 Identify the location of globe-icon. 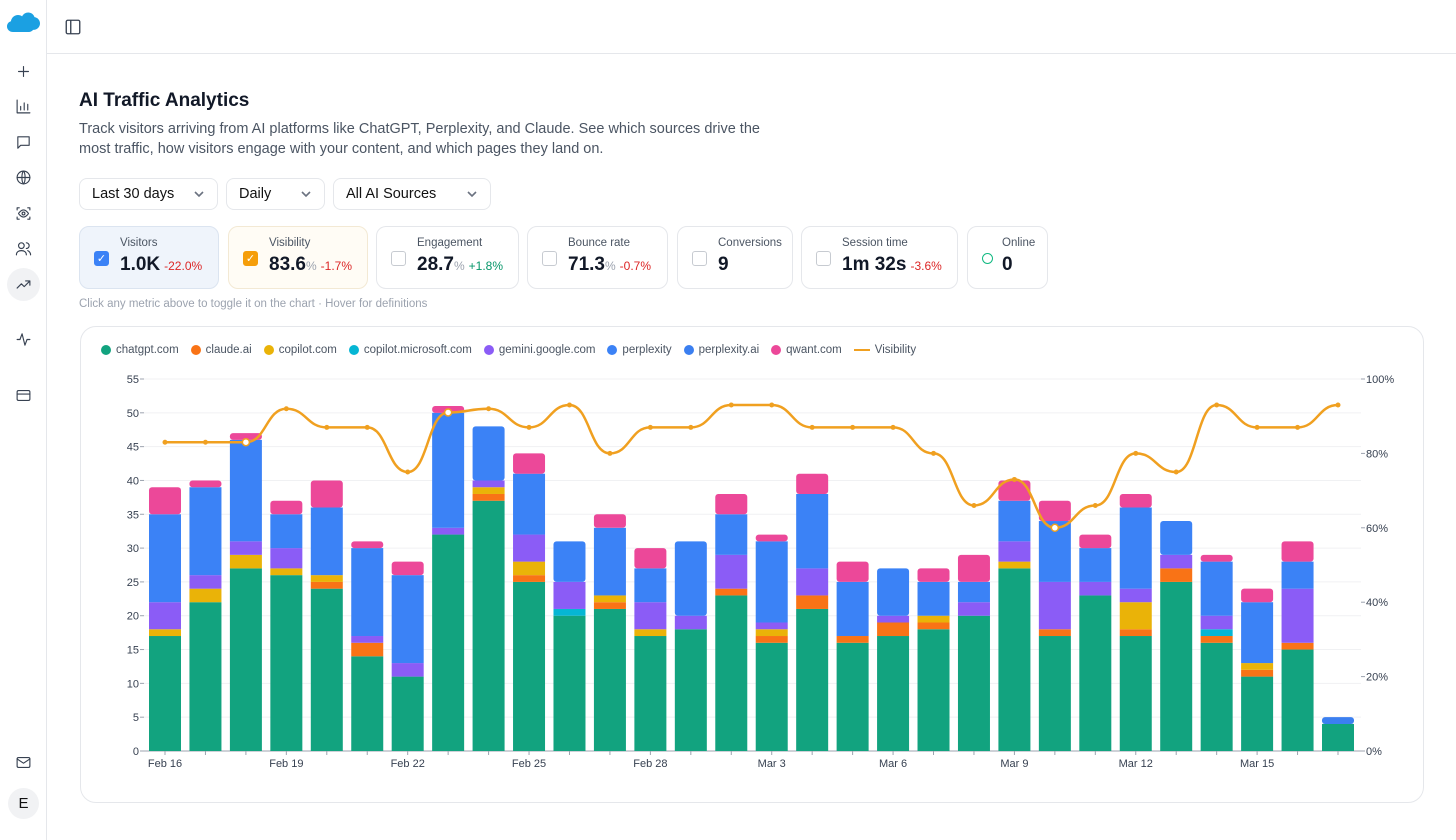
(23, 177).